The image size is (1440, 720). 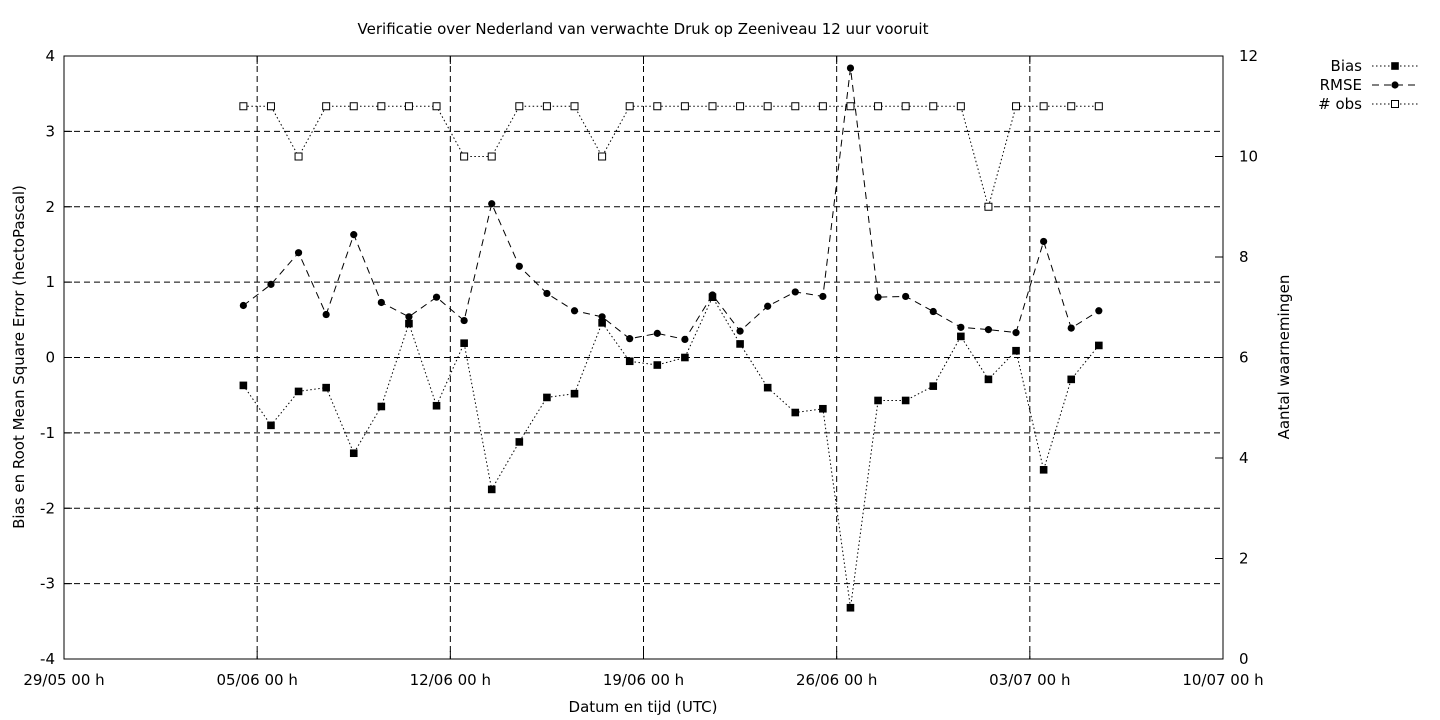 What do you see at coordinates (1244, 358) in the screenshot?
I see `y2-tick-label: 6` at bounding box center [1244, 358].